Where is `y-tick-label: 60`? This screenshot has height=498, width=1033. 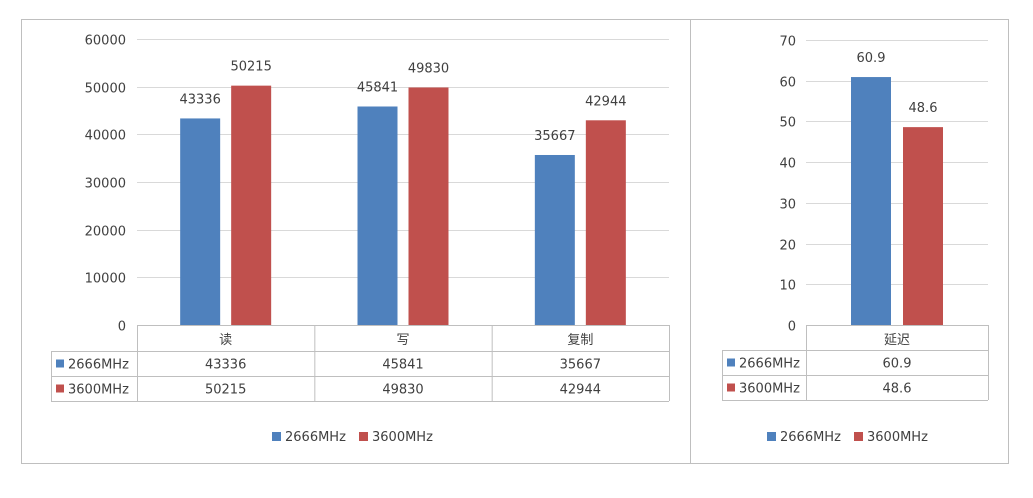 y-tick-label: 60 is located at coordinates (787, 83).